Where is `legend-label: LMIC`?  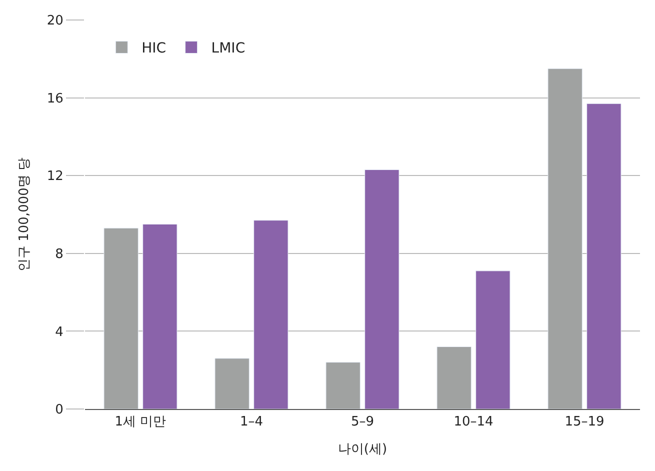
legend-label: LMIC is located at coordinates (228, 48).